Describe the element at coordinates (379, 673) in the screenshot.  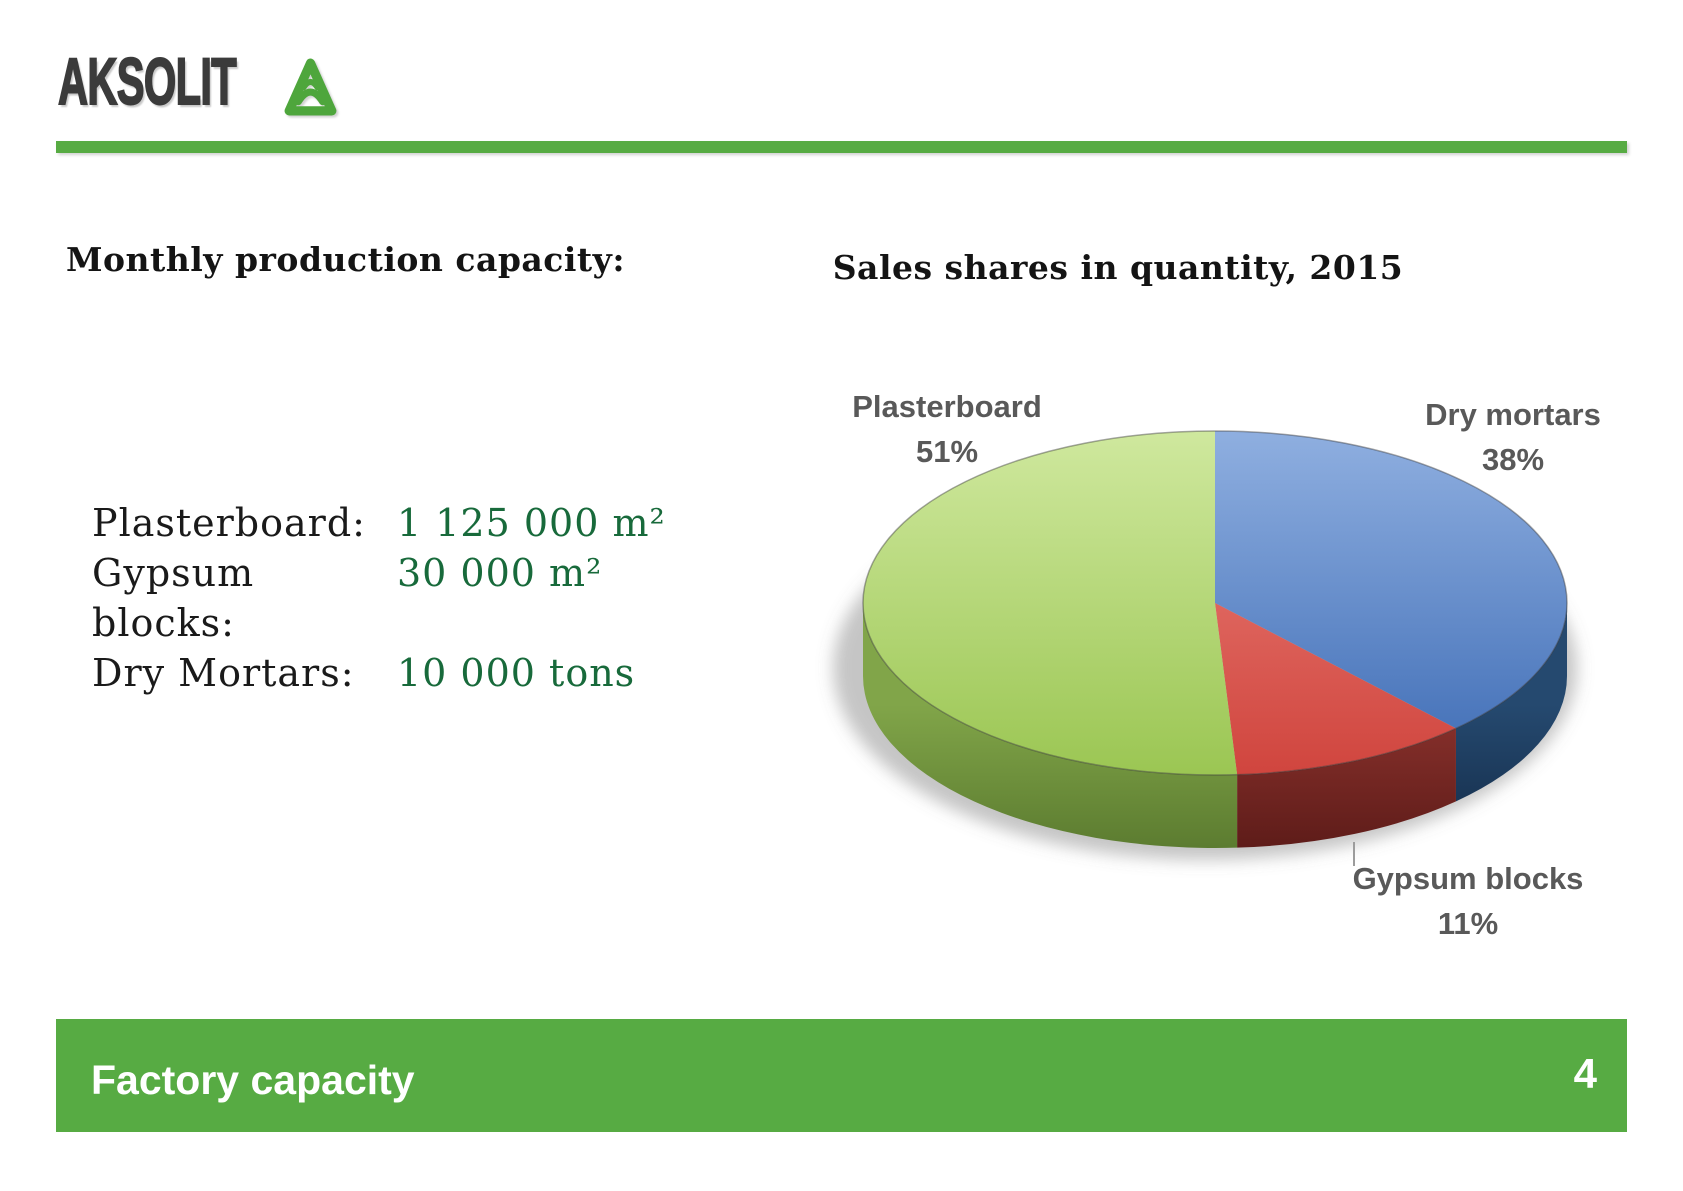
I see `capacity-row-dry-mortars: Dry Mortars: 10 000 tons` at that location.